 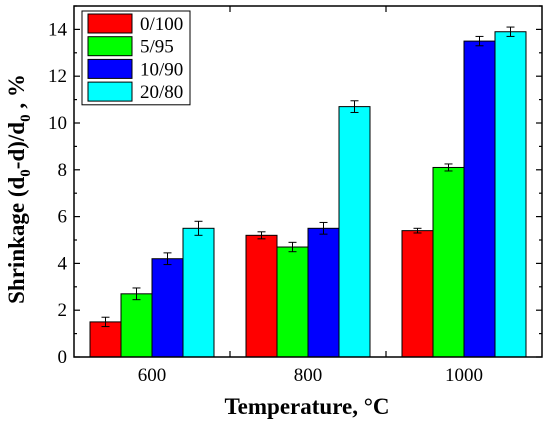 I want to click on legend-label-0-100: 0/100, so click(x=161, y=24).